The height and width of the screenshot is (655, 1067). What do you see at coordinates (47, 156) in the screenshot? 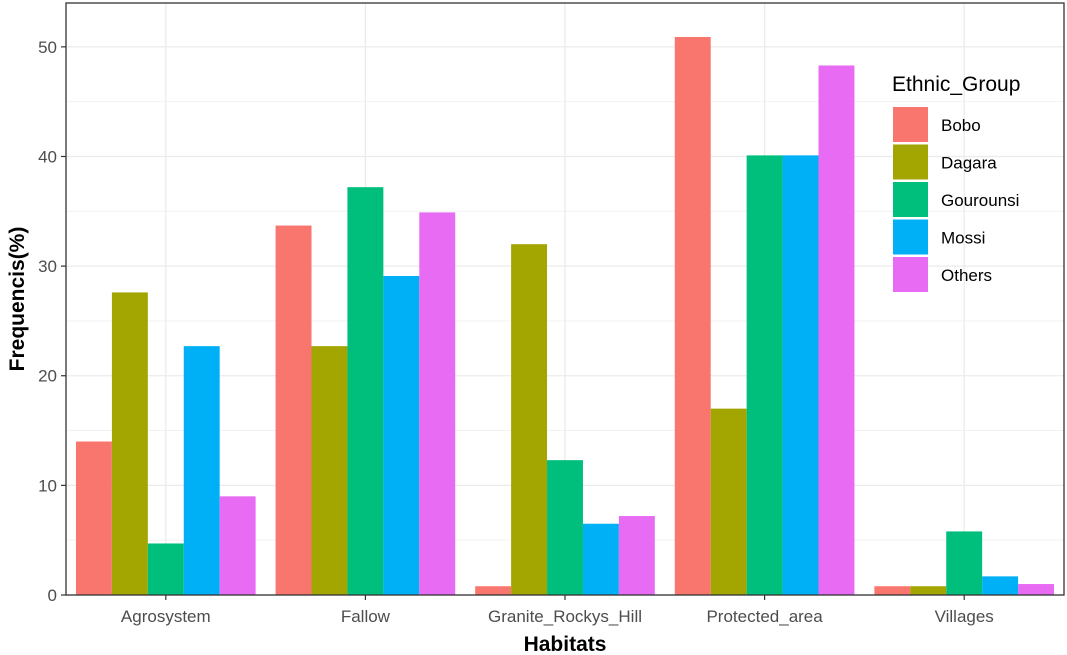
I see `y-tick-label: 40` at bounding box center [47, 156].